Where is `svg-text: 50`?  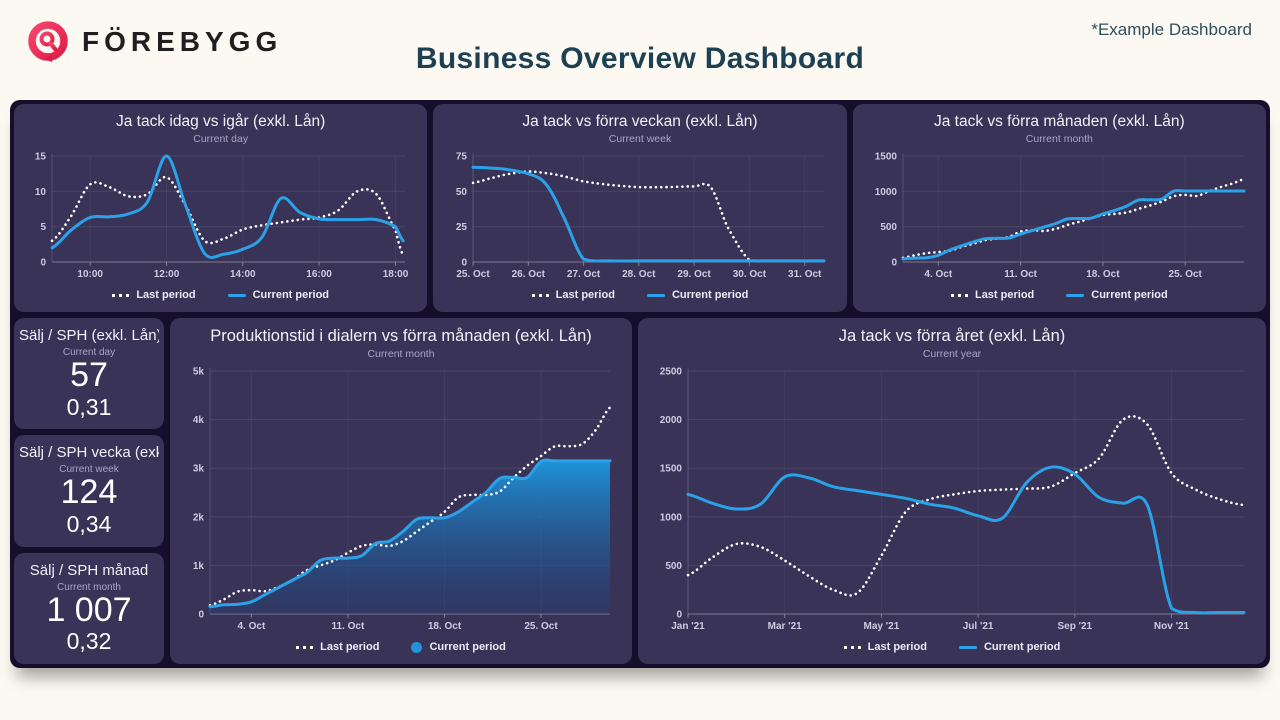
svg-text: 50 is located at coordinates (462, 192).